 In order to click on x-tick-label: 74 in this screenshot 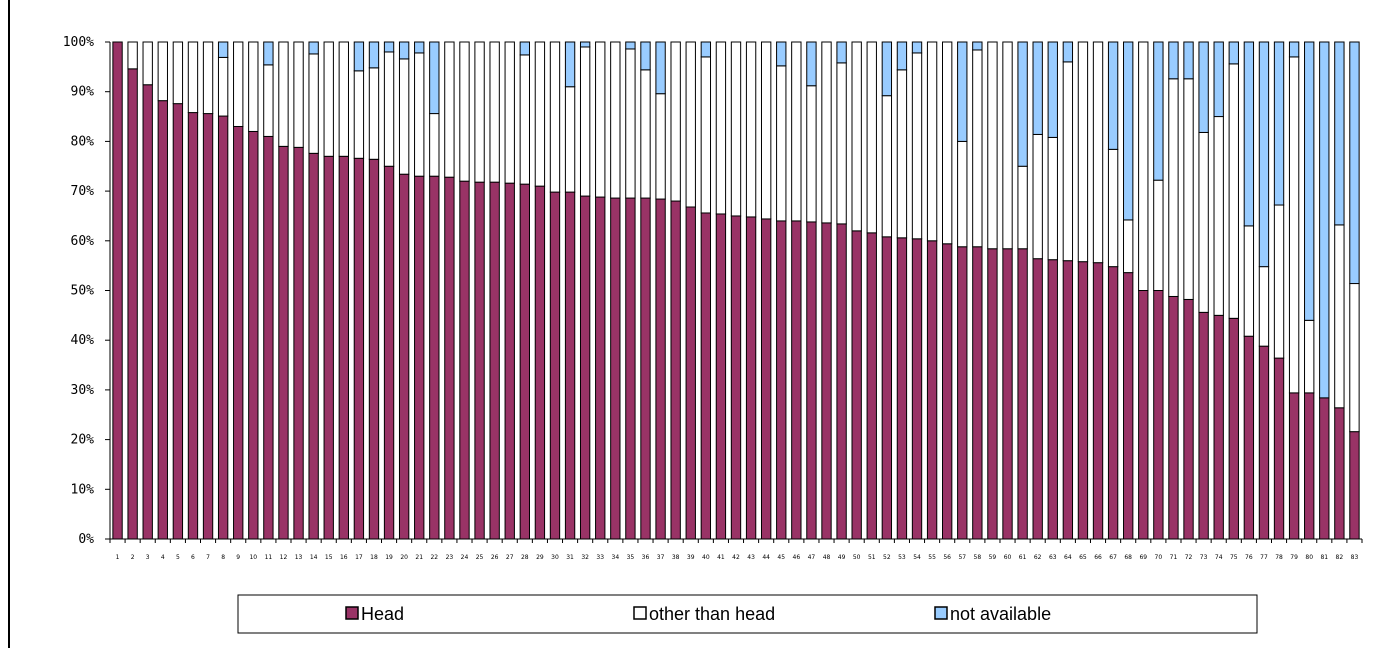, I will do `click(1219, 557)`.